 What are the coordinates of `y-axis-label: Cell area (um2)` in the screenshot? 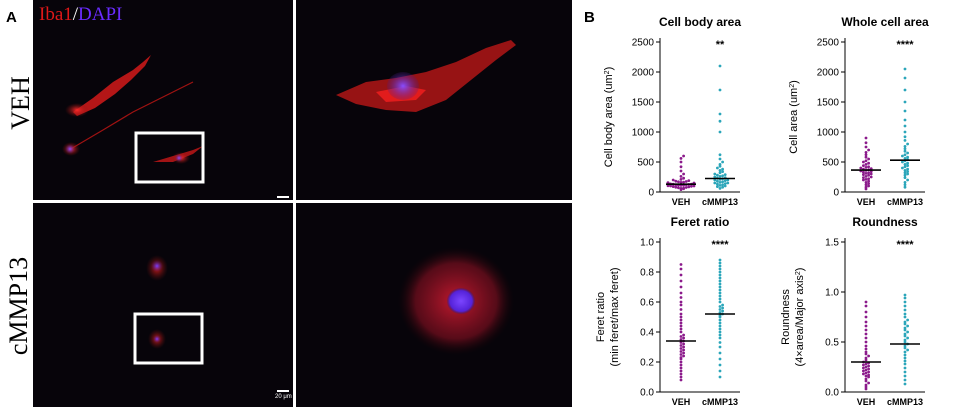 It's located at (794, 117).